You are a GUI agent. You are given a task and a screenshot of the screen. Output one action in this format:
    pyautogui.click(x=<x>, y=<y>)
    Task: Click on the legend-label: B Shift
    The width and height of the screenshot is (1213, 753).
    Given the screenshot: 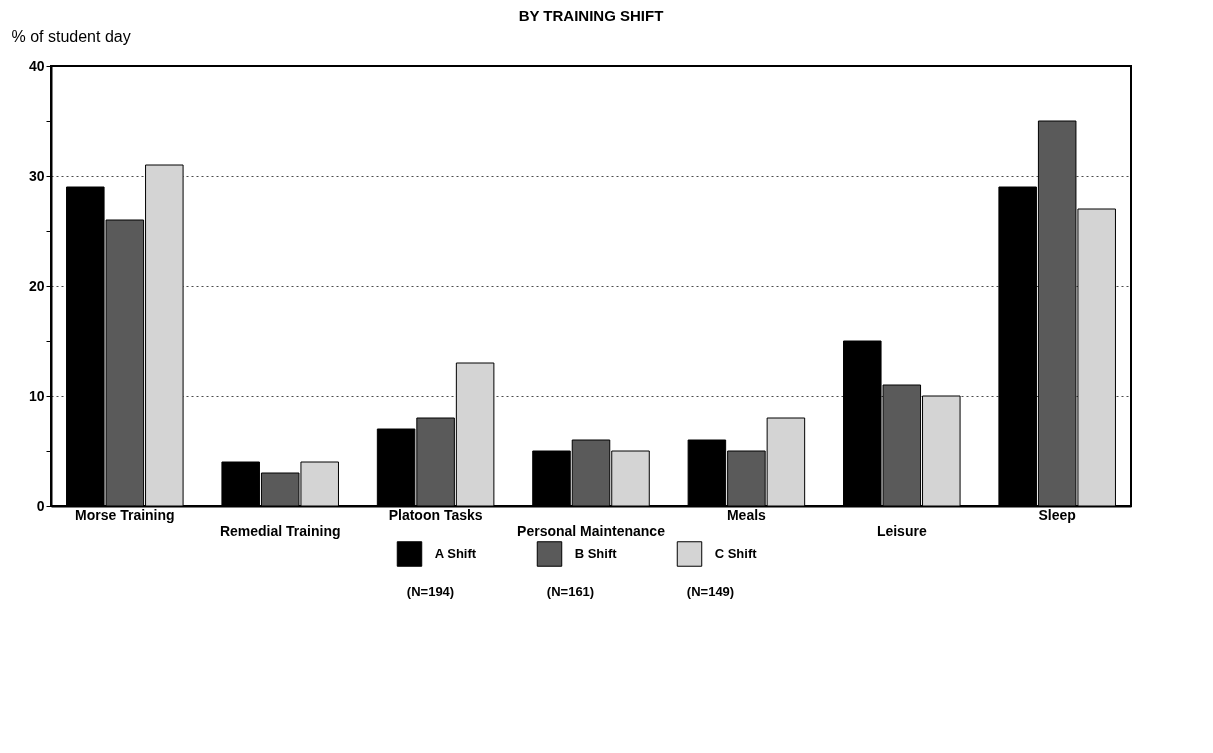 What is the action you would take?
    pyautogui.click(x=596, y=553)
    